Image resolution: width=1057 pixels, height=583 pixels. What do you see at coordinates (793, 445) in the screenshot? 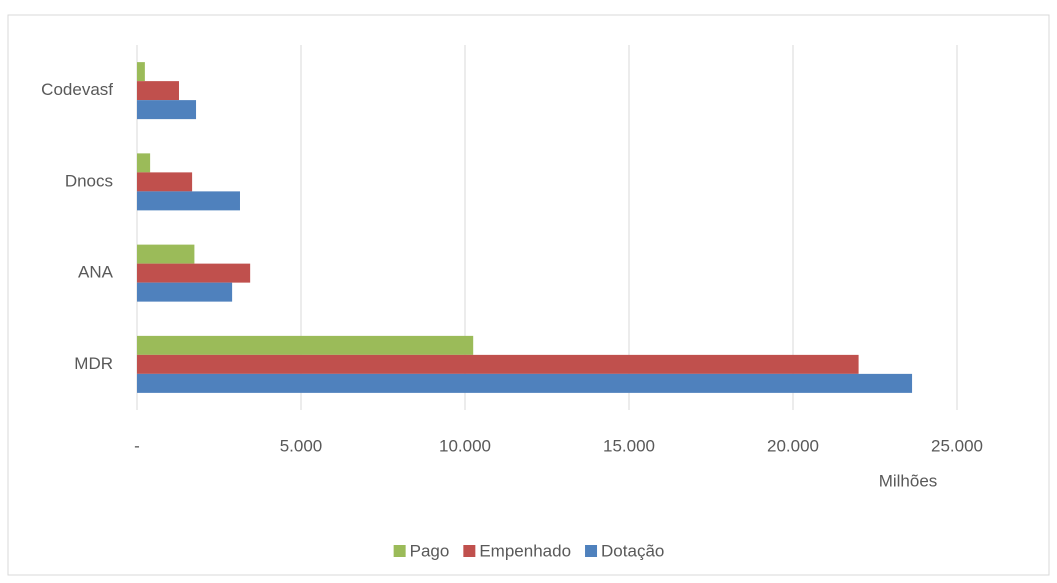
I see `x-tick-label: 20.000` at bounding box center [793, 445].